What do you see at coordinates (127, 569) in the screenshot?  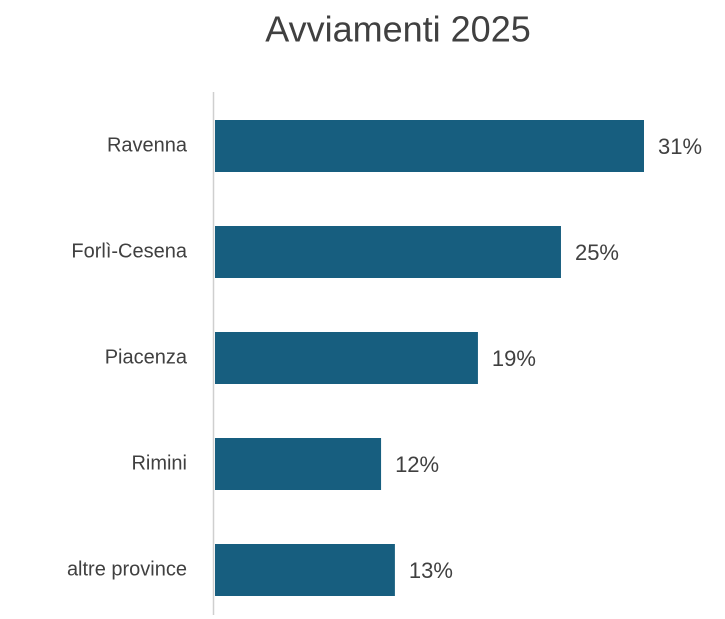 I see `category-label: altre province` at bounding box center [127, 569].